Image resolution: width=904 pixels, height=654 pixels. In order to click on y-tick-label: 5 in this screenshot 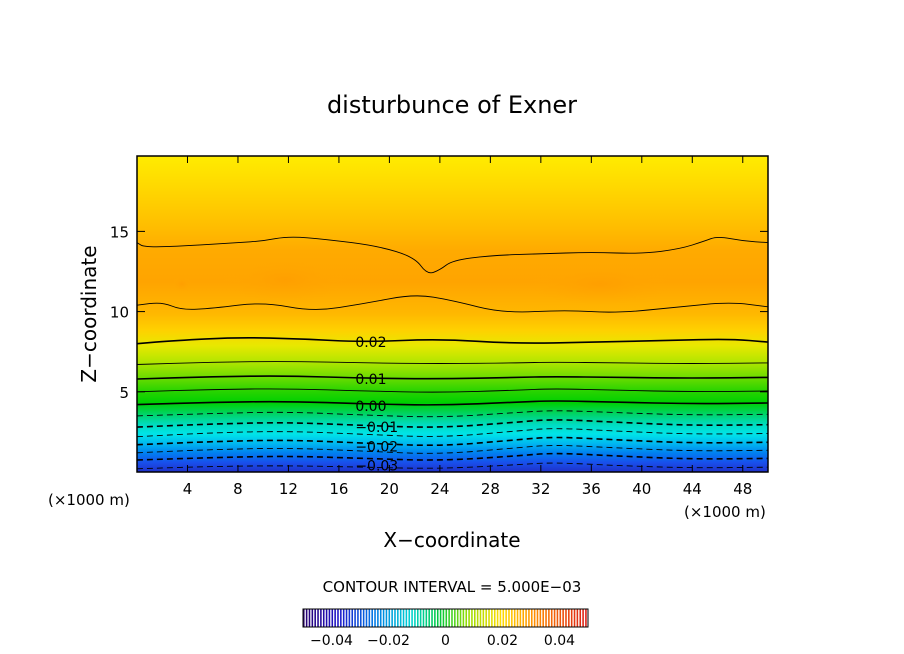, I will do `click(124, 393)`.